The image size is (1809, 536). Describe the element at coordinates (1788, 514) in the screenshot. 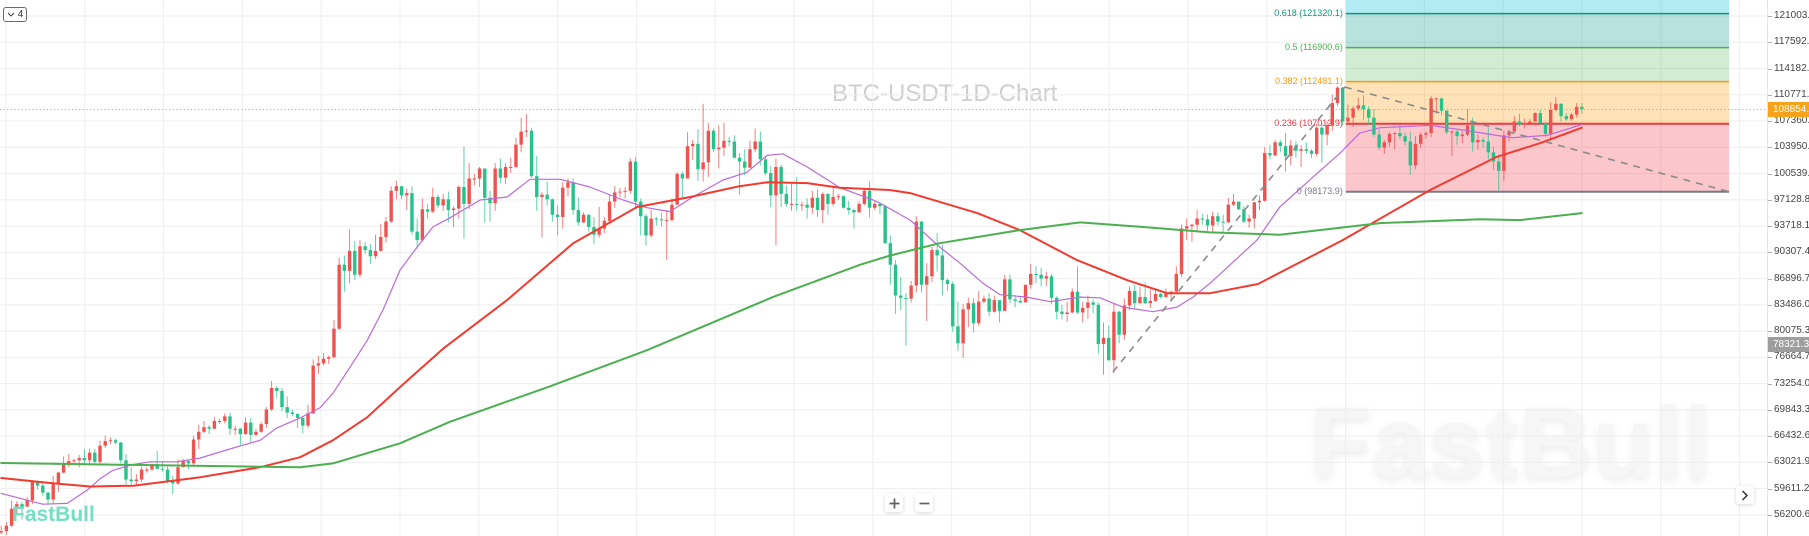

I see `price-axis-label: 56200.6` at that location.